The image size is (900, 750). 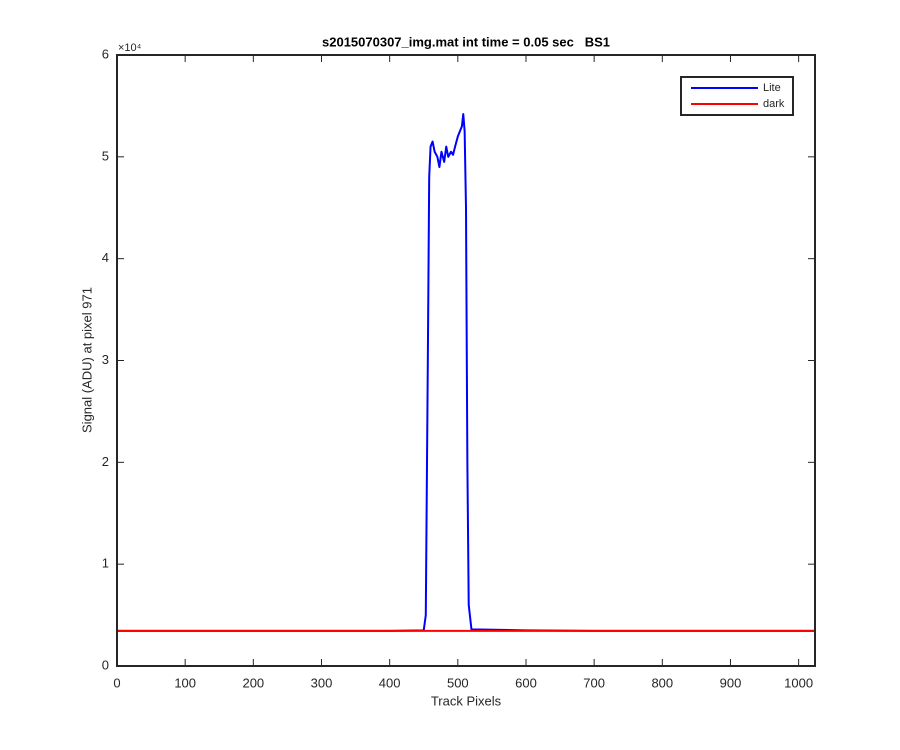 I want to click on x-tick-label: 0, so click(x=116, y=682).